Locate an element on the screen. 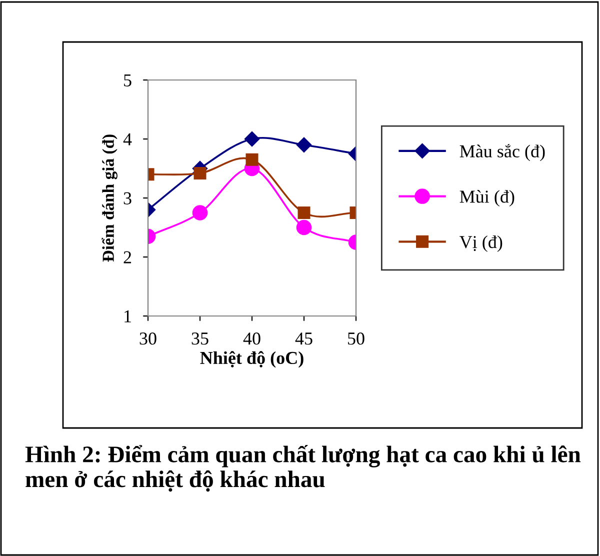 Image resolution: width=600 pixels, height=556 pixels. y-axis-title: Điểm đánh giá (đ) is located at coordinates (110, 198).